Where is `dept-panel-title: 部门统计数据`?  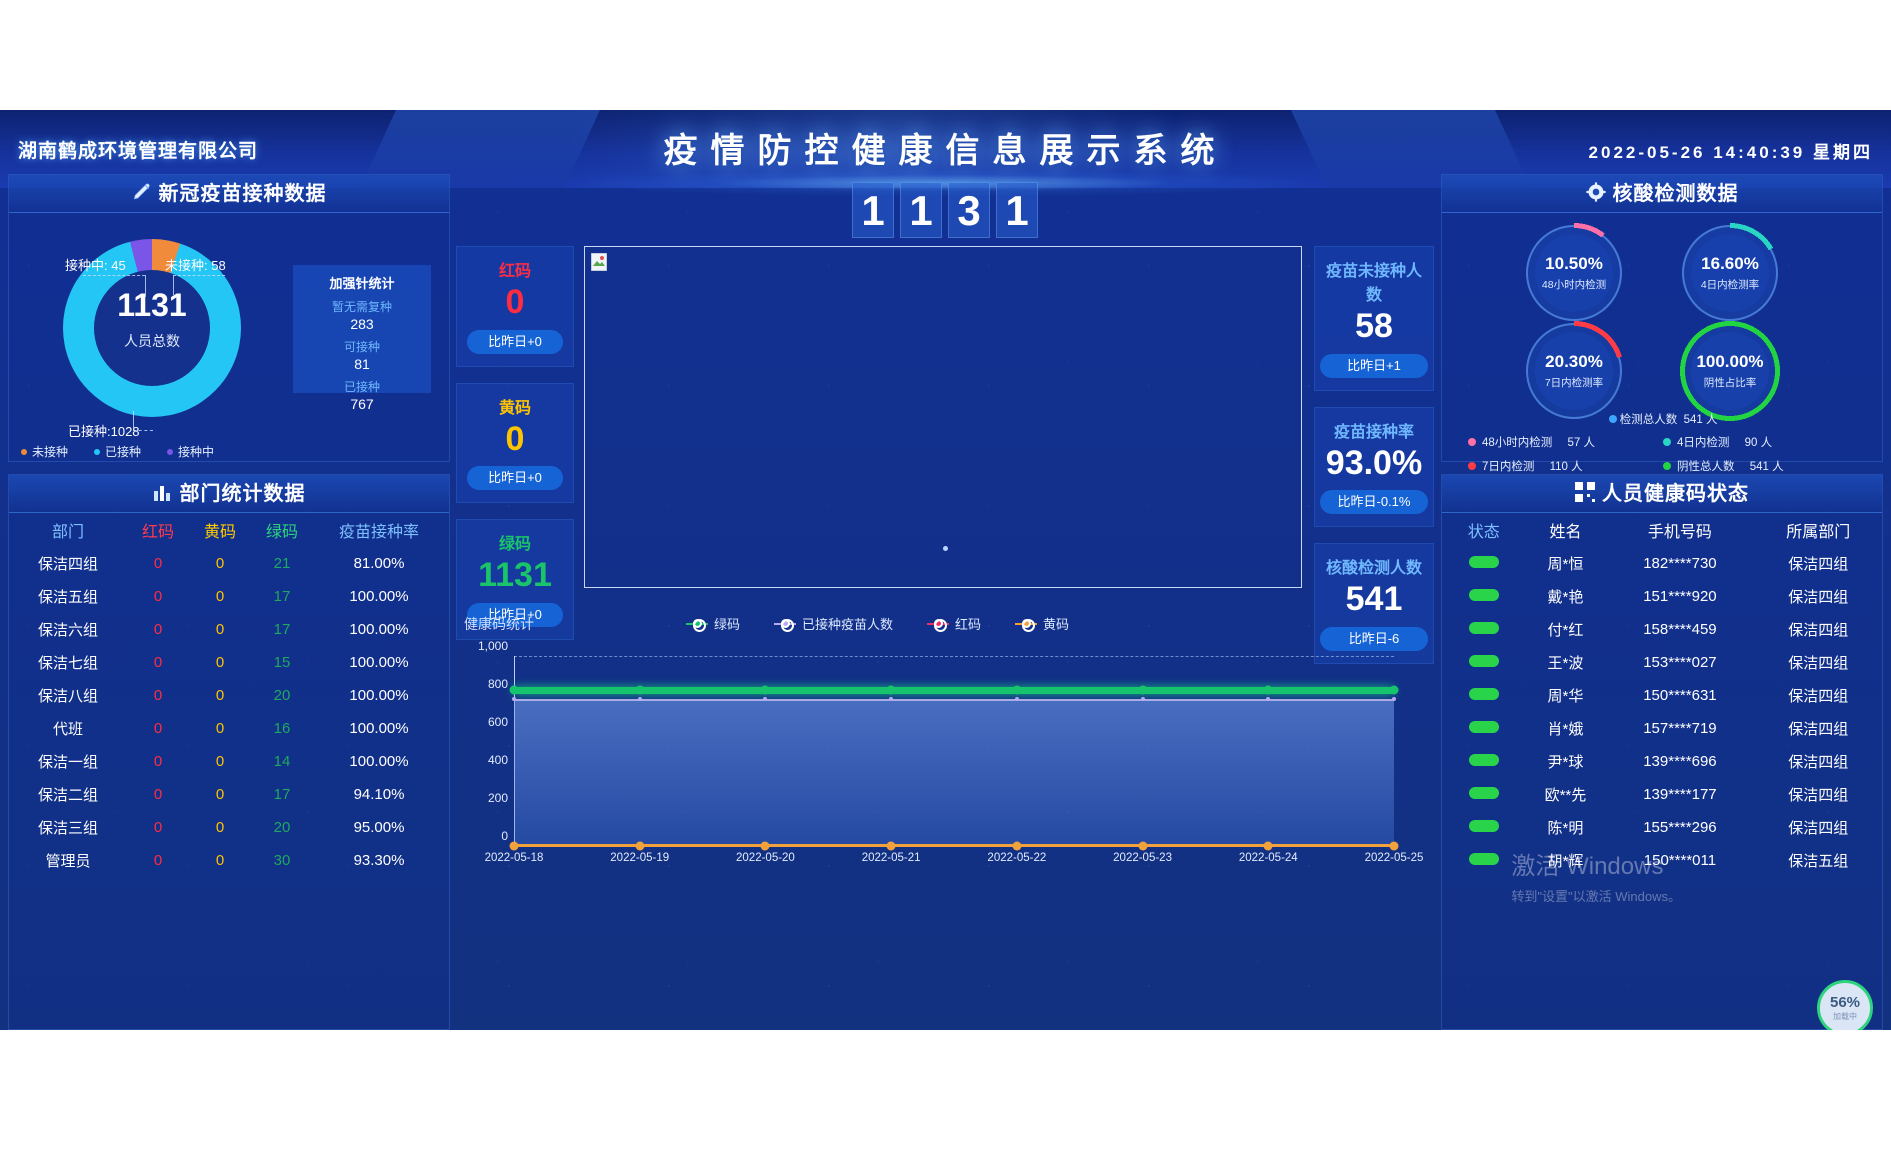
dept-panel-title: 部门统计数据 is located at coordinates (229, 494).